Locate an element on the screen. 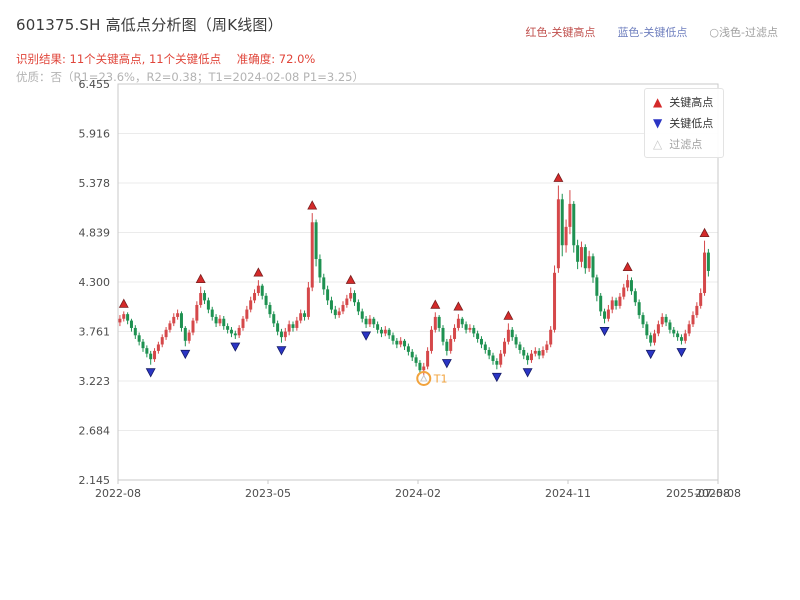 The width and height of the screenshot is (800, 600). recognition-result-text: 识别结果: 11个关键高点, 11个关键低点 is located at coordinates (119, 59).